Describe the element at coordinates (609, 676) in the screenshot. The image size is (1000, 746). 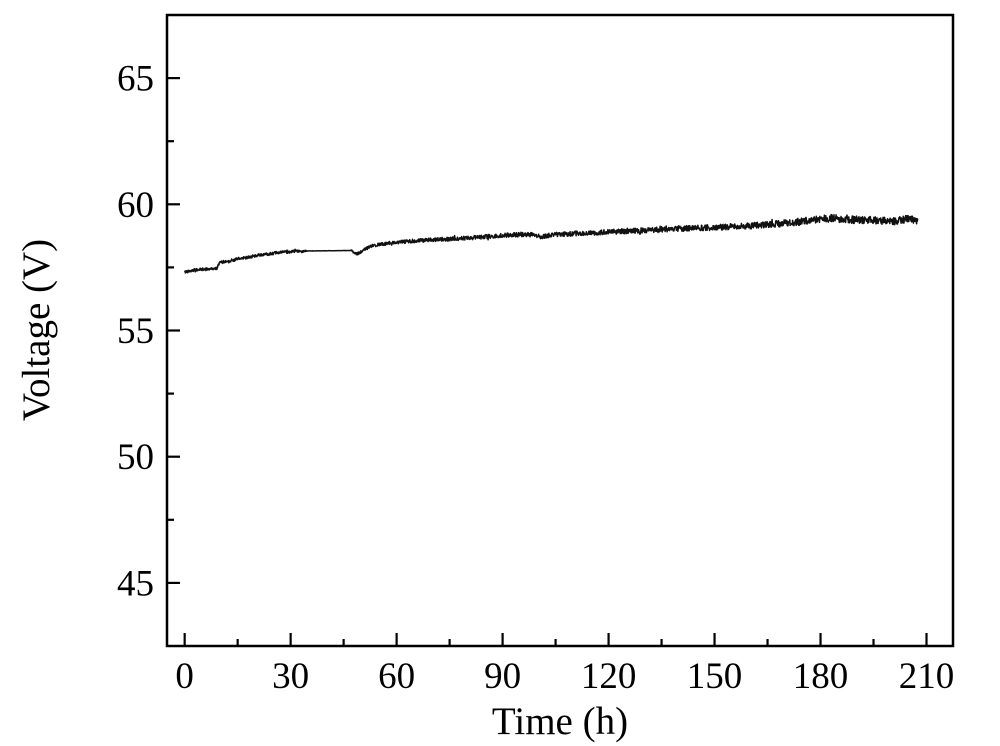
I see `x-tick-label: 120` at that location.